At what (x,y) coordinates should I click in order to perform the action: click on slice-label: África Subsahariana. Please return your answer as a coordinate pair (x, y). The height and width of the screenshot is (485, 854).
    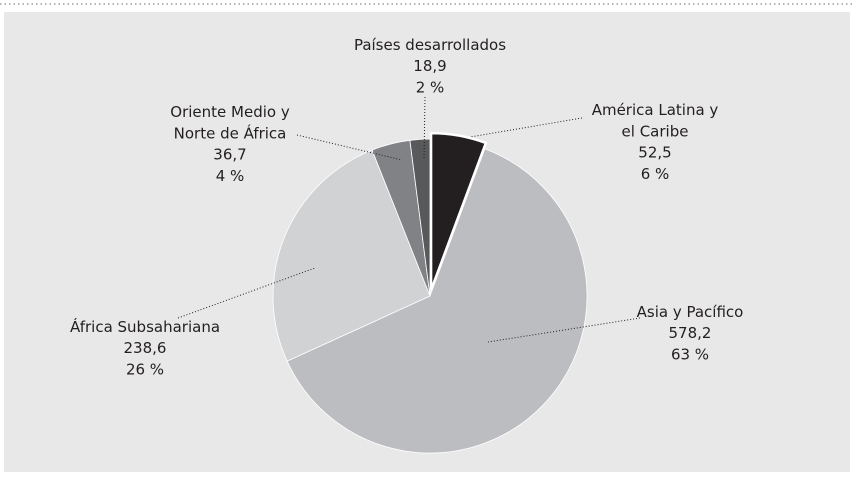
    Looking at the image, I should click on (145, 326).